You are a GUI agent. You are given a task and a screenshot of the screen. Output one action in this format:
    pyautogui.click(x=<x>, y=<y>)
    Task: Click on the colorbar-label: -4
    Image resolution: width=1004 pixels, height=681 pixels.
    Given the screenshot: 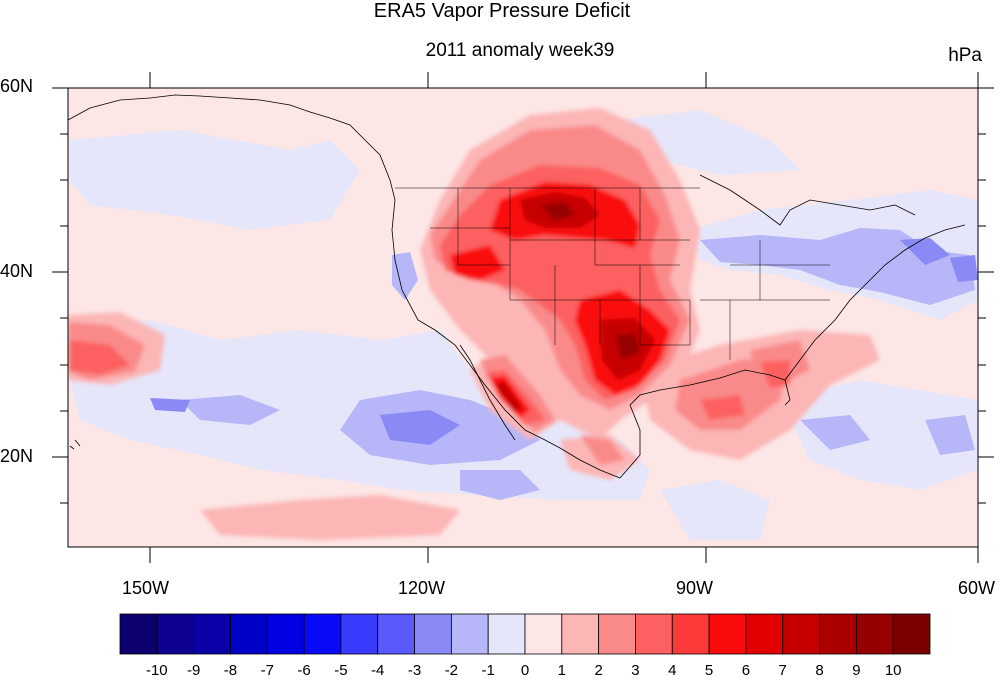 What is the action you would take?
    pyautogui.click(x=378, y=670)
    